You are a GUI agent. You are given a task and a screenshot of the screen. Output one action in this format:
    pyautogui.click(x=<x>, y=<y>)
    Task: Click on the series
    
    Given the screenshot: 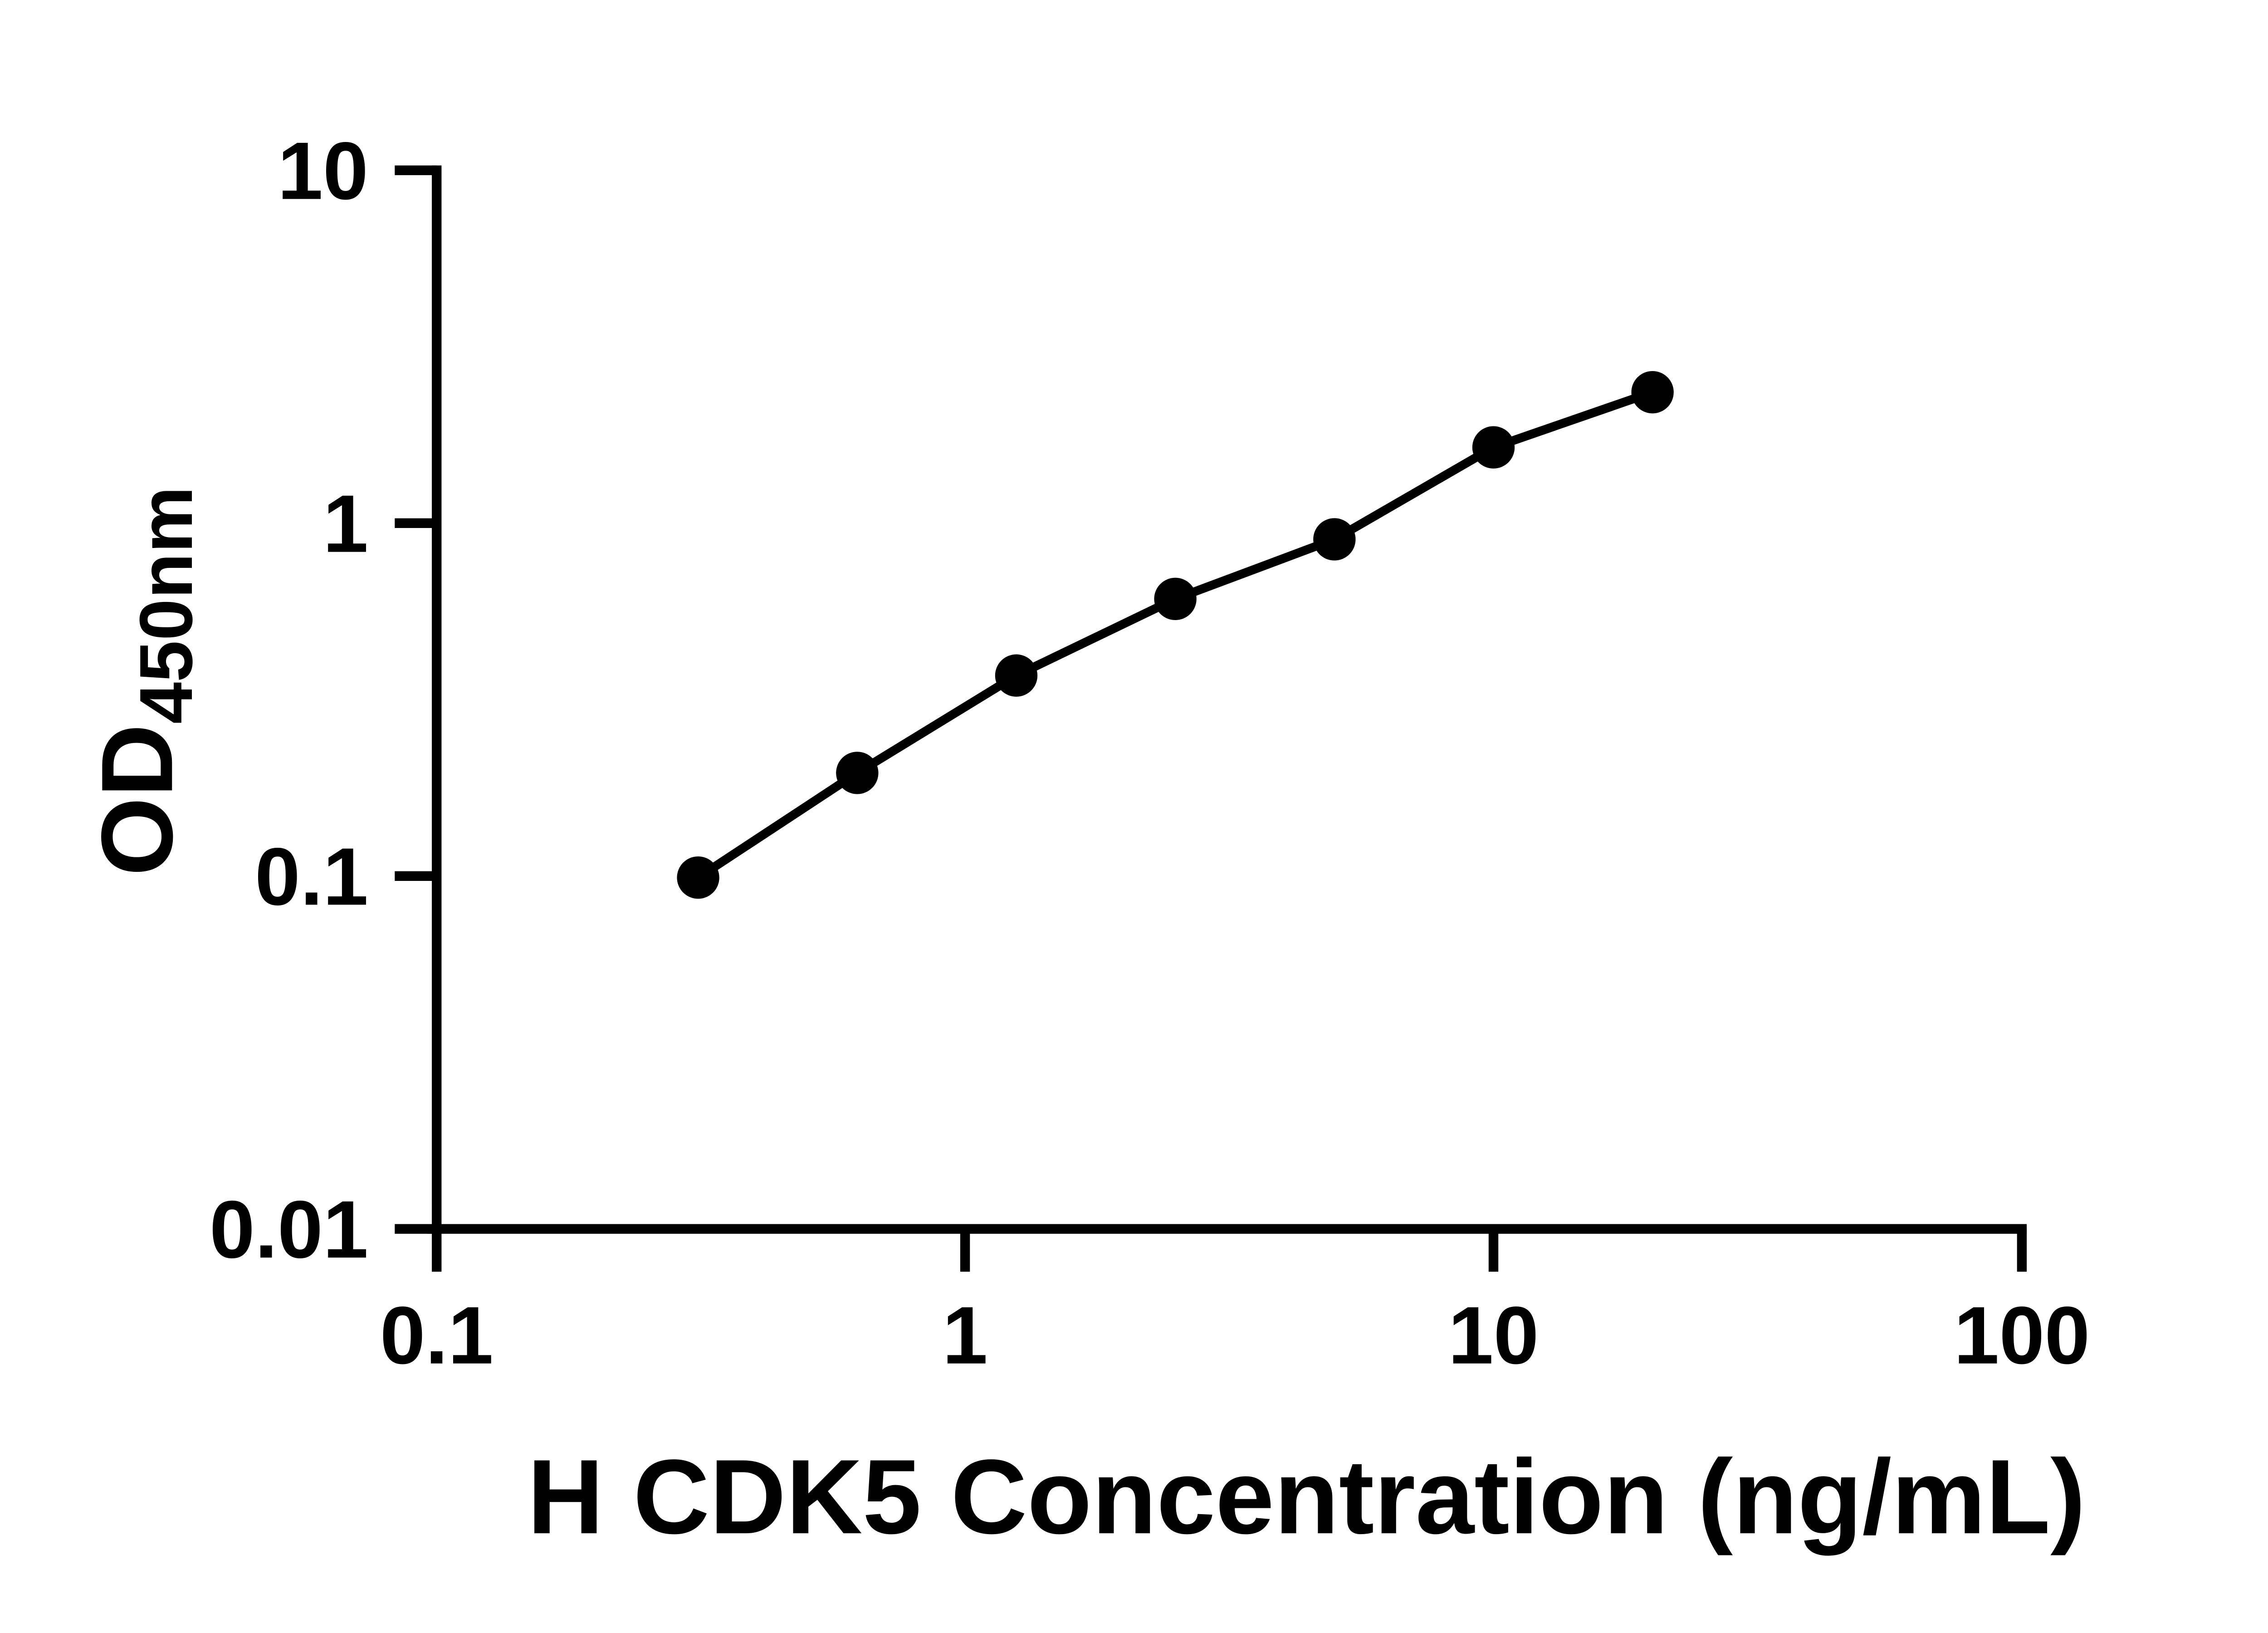 What is the action you would take?
    pyautogui.click(x=1176, y=635)
    